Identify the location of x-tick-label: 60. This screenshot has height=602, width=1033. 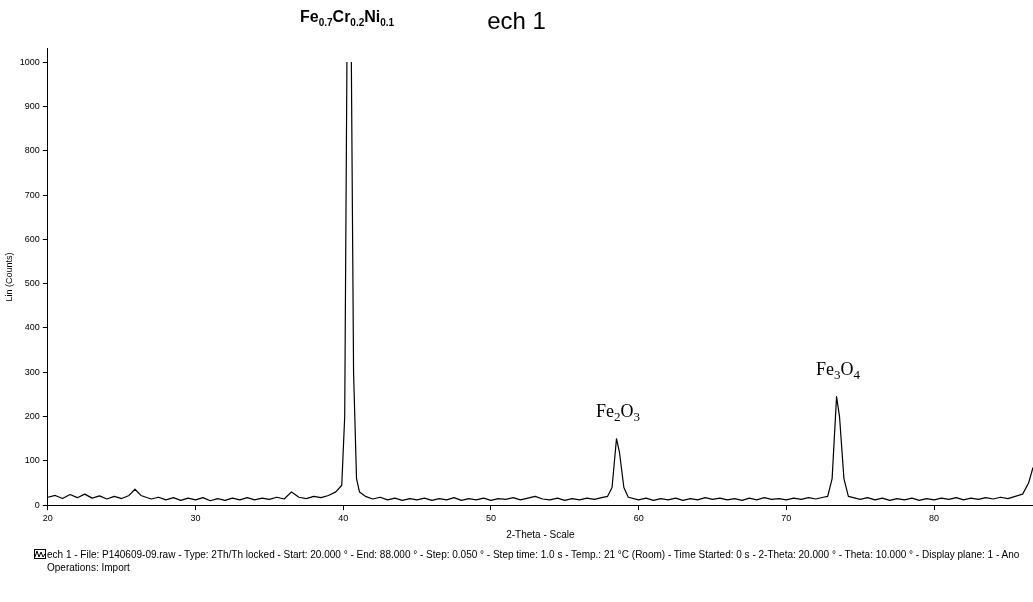
(638, 518).